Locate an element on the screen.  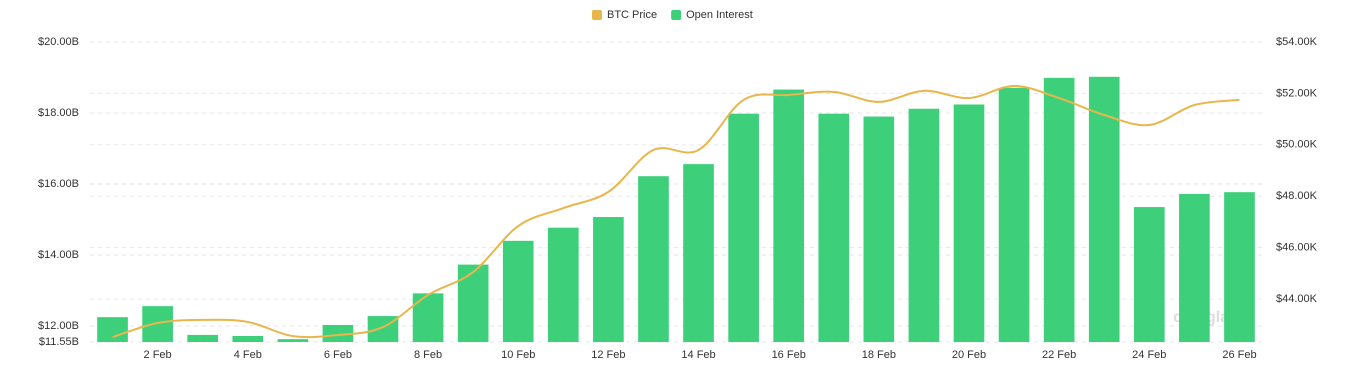
x-tick-label: 10 Feb is located at coordinates (518, 355).